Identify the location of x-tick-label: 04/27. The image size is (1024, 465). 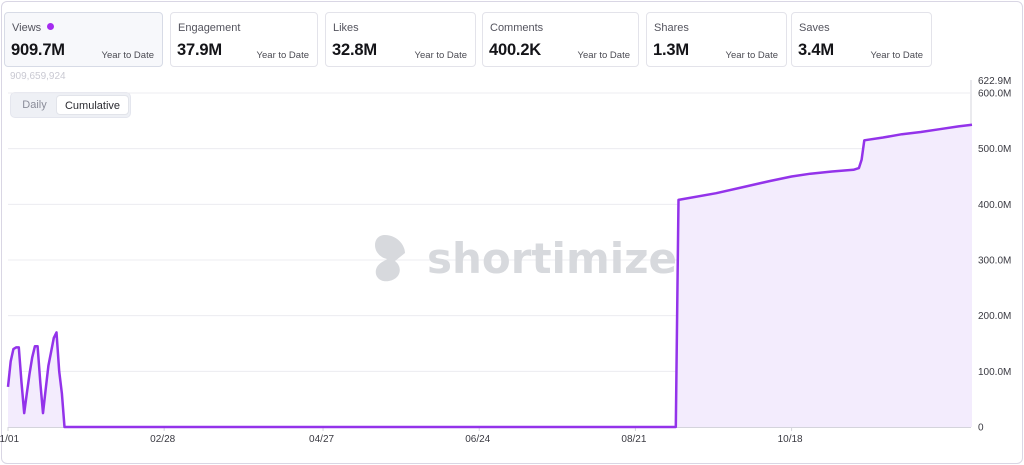
(321, 439).